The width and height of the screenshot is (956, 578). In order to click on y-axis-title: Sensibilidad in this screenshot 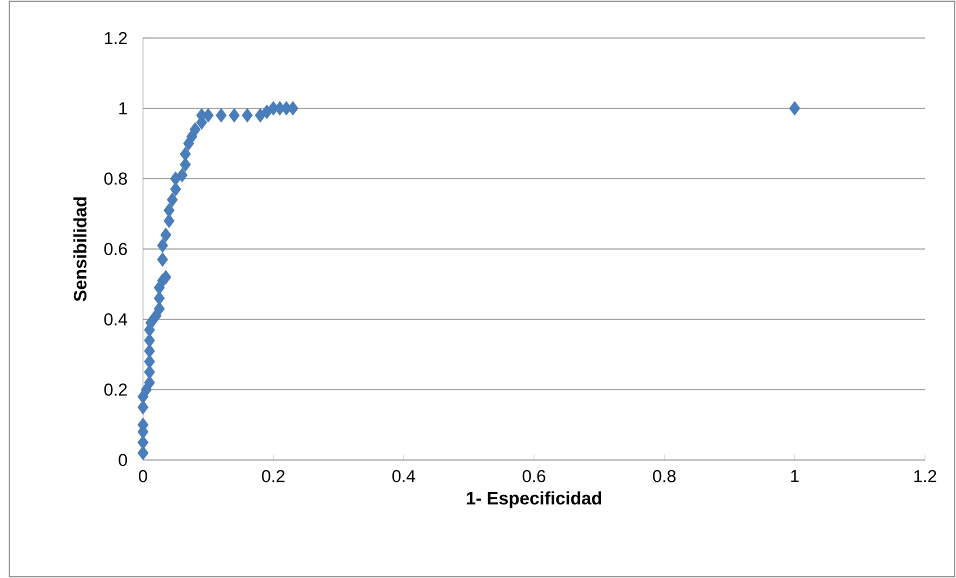, I will do `click(80, 249)`.